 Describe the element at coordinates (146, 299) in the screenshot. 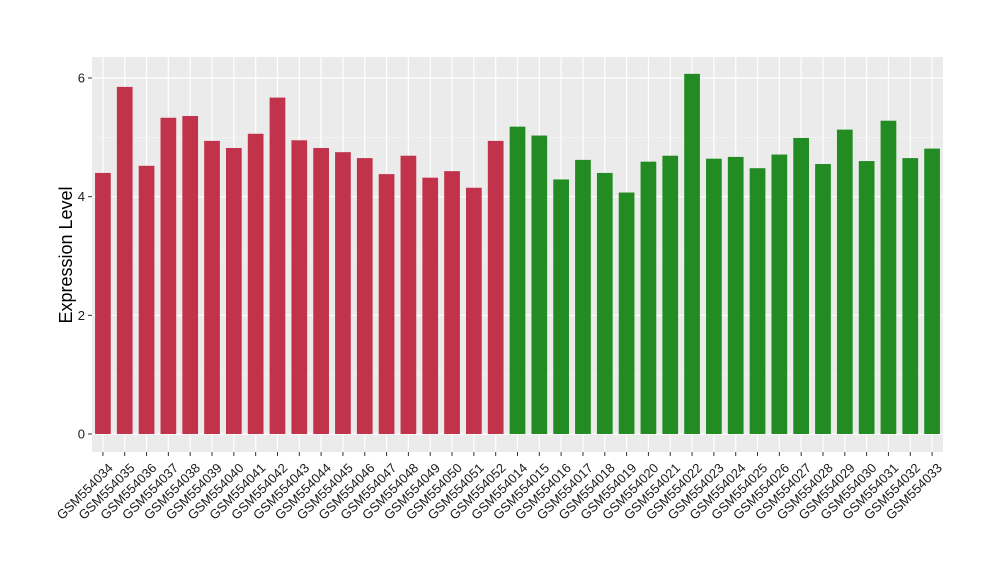

I see `bar-GSM554036` at that location.